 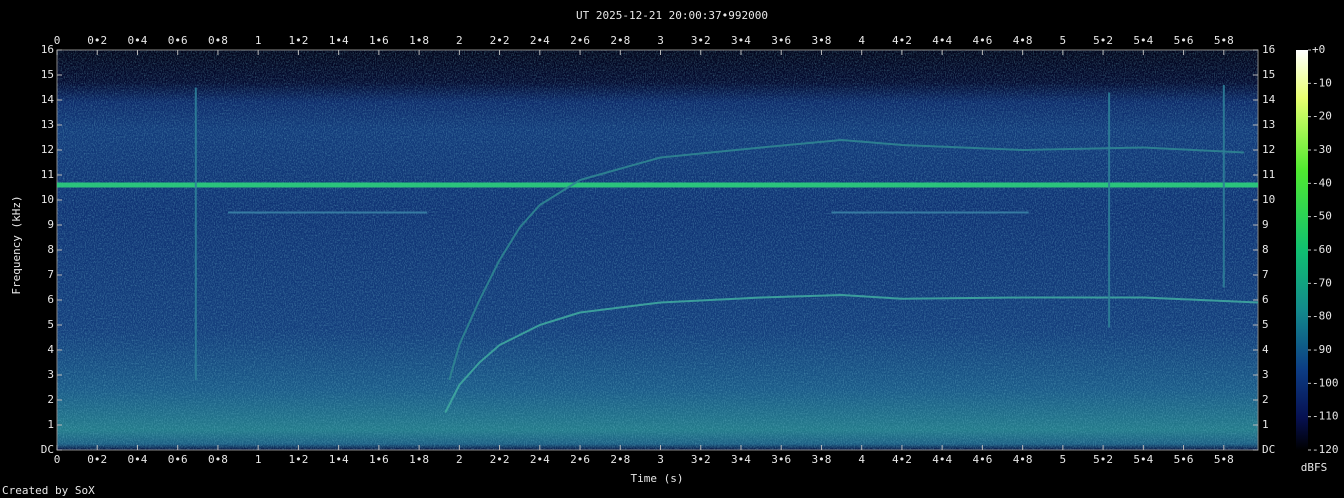 I want to click on x-axis-label: Time (s), so click(x=657, y=478).